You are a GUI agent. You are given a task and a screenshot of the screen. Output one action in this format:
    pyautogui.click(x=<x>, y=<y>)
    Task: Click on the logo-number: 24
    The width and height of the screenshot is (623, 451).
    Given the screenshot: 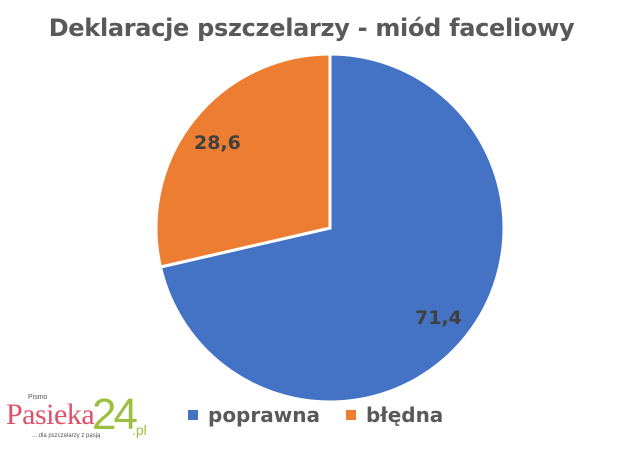 What is the action you would take?
    pyautogui.click(x=115, y=414)
    